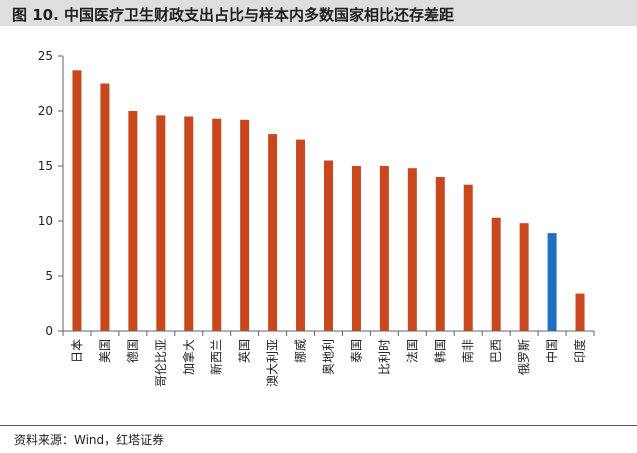  What do you see at coordinates (216, 357) in the screenshot?
I see `x-category-label: 新西兰` at bounding box center [216, 357].